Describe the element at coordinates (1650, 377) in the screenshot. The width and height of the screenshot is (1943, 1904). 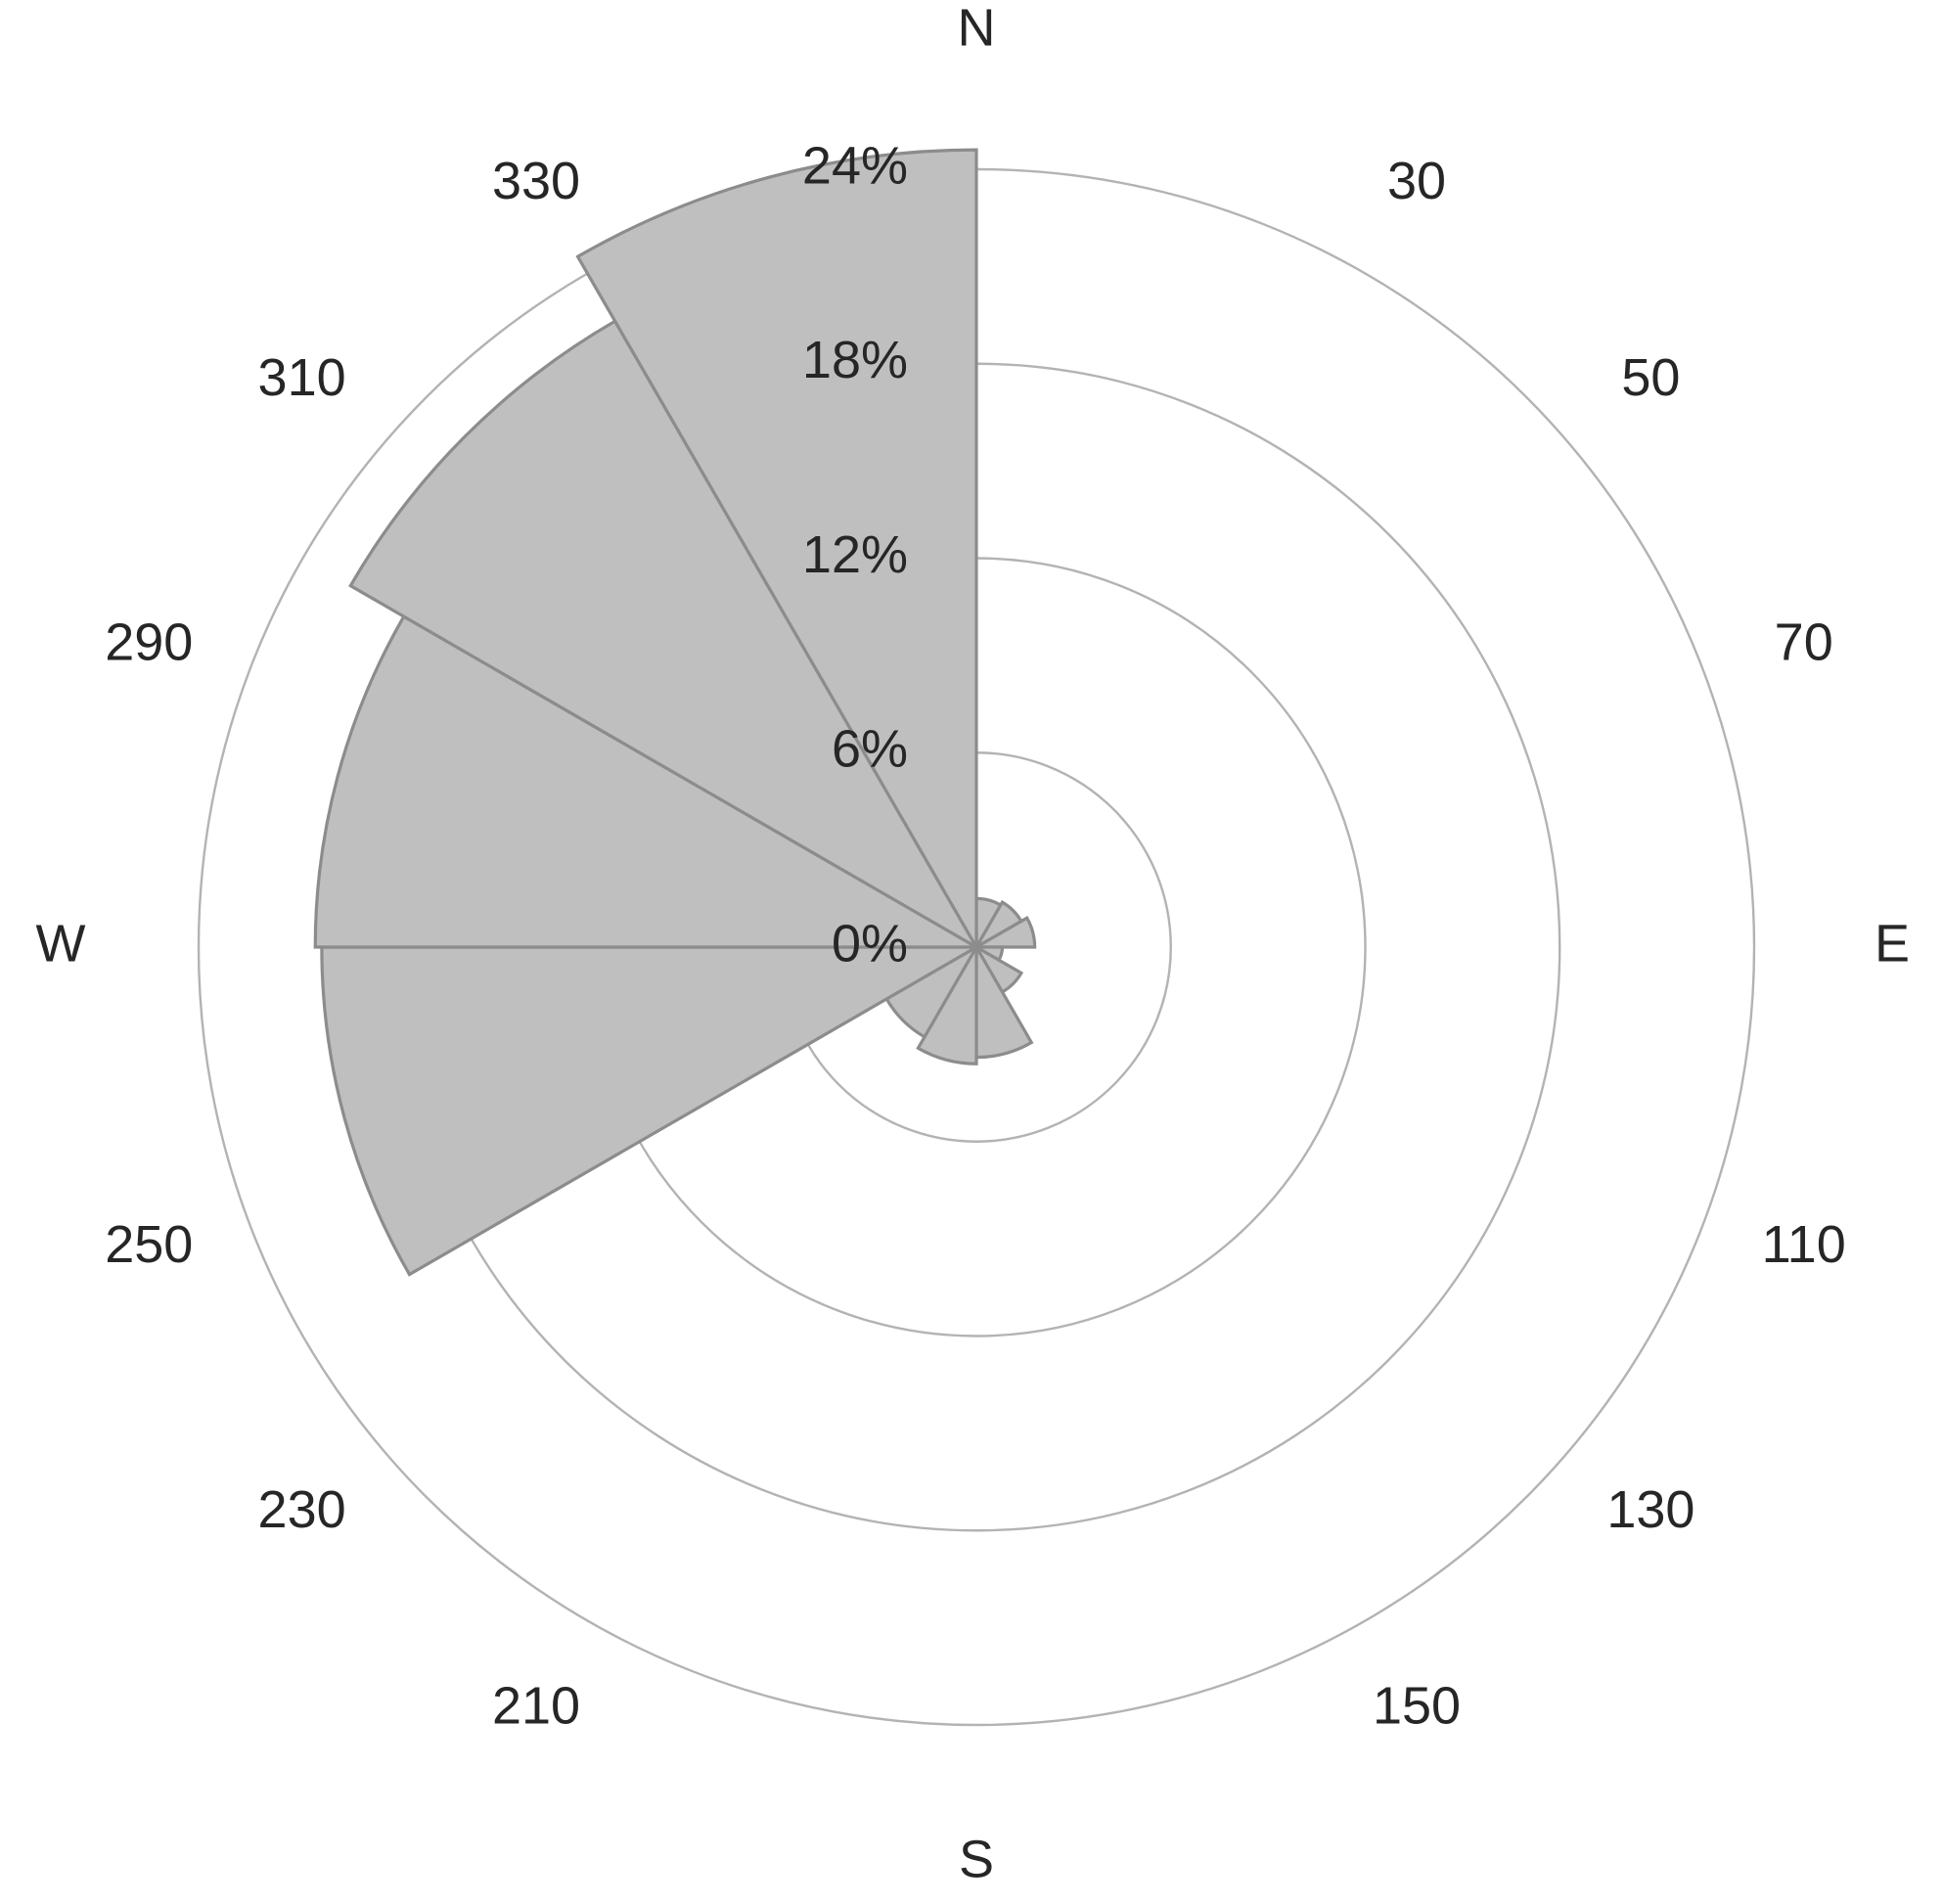
I see `angle-label-50: 50` at that location.